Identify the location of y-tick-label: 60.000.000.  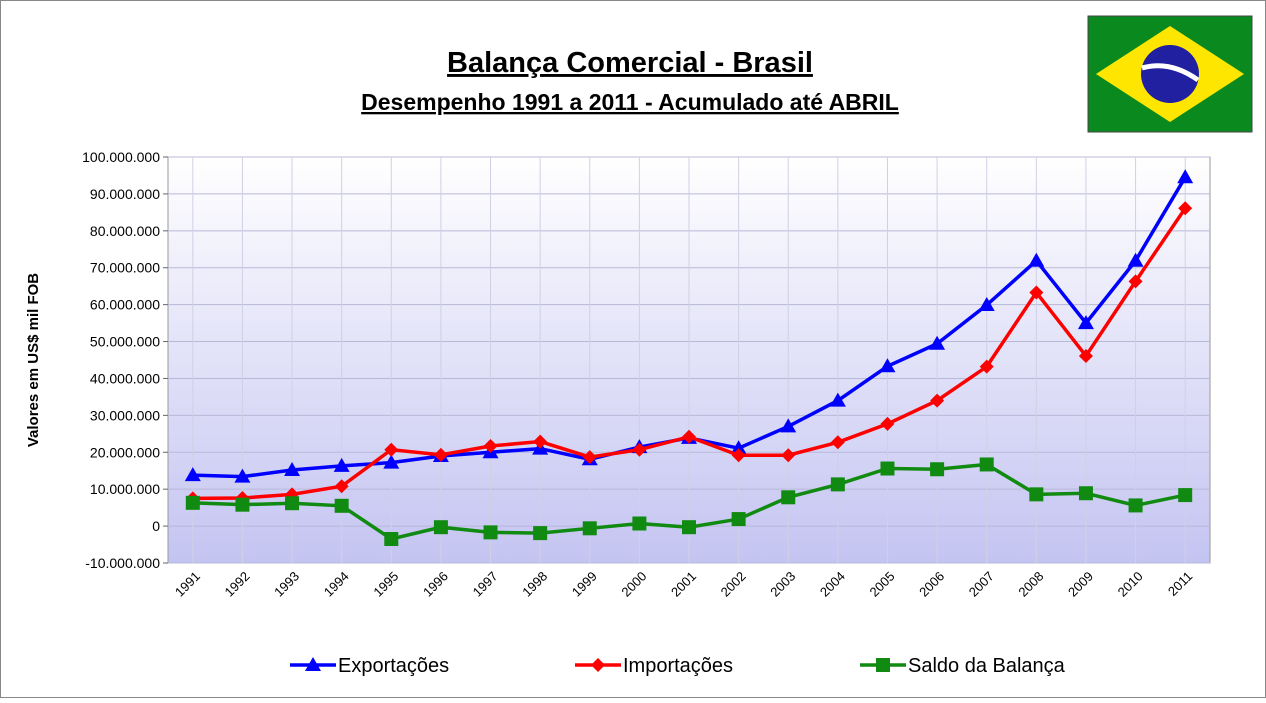
(125, 305).